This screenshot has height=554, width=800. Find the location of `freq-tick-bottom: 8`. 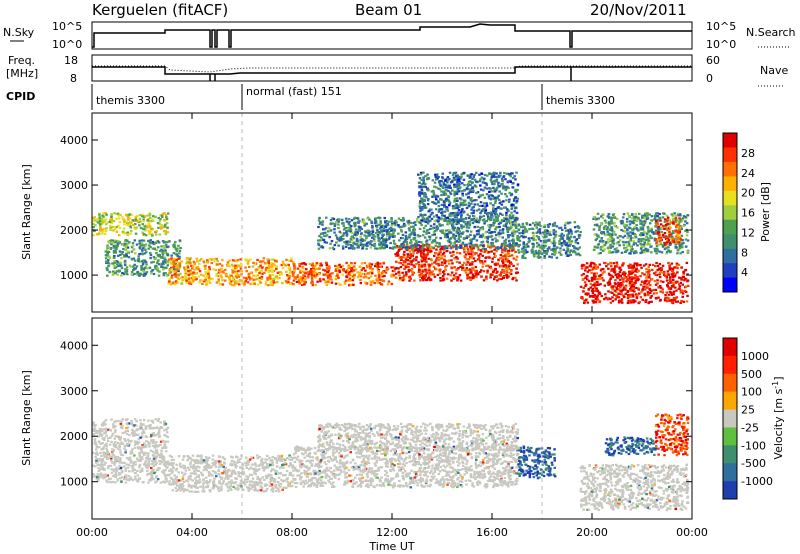

freq-tick-bottom: 8 is located at coordinates (73, 78).